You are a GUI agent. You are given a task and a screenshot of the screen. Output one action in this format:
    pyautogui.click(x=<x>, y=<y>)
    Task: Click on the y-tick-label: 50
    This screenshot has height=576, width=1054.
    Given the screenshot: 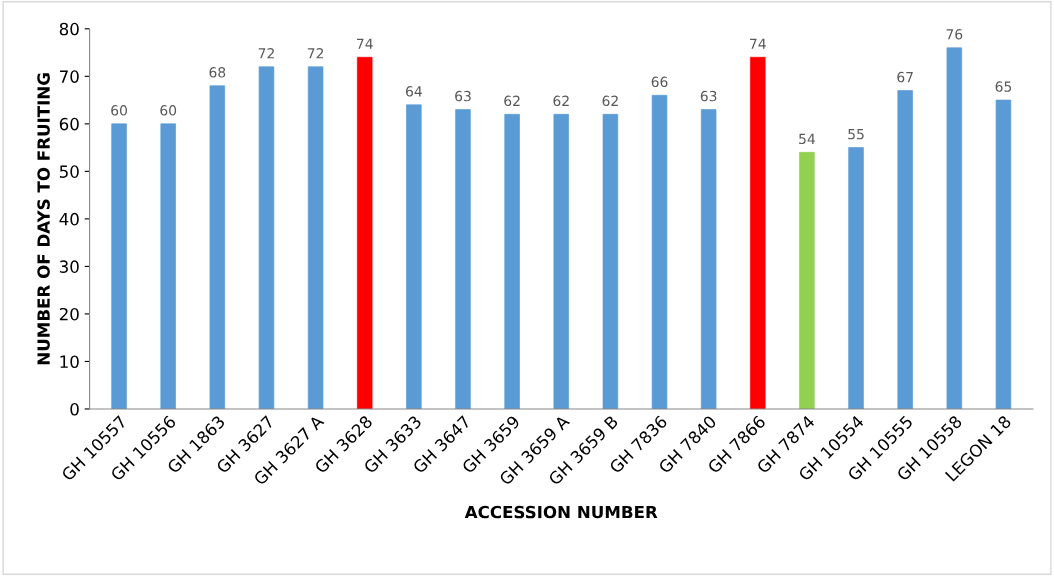 What is the action you would take?
    pyautogui.click(x=69, y=171)
    